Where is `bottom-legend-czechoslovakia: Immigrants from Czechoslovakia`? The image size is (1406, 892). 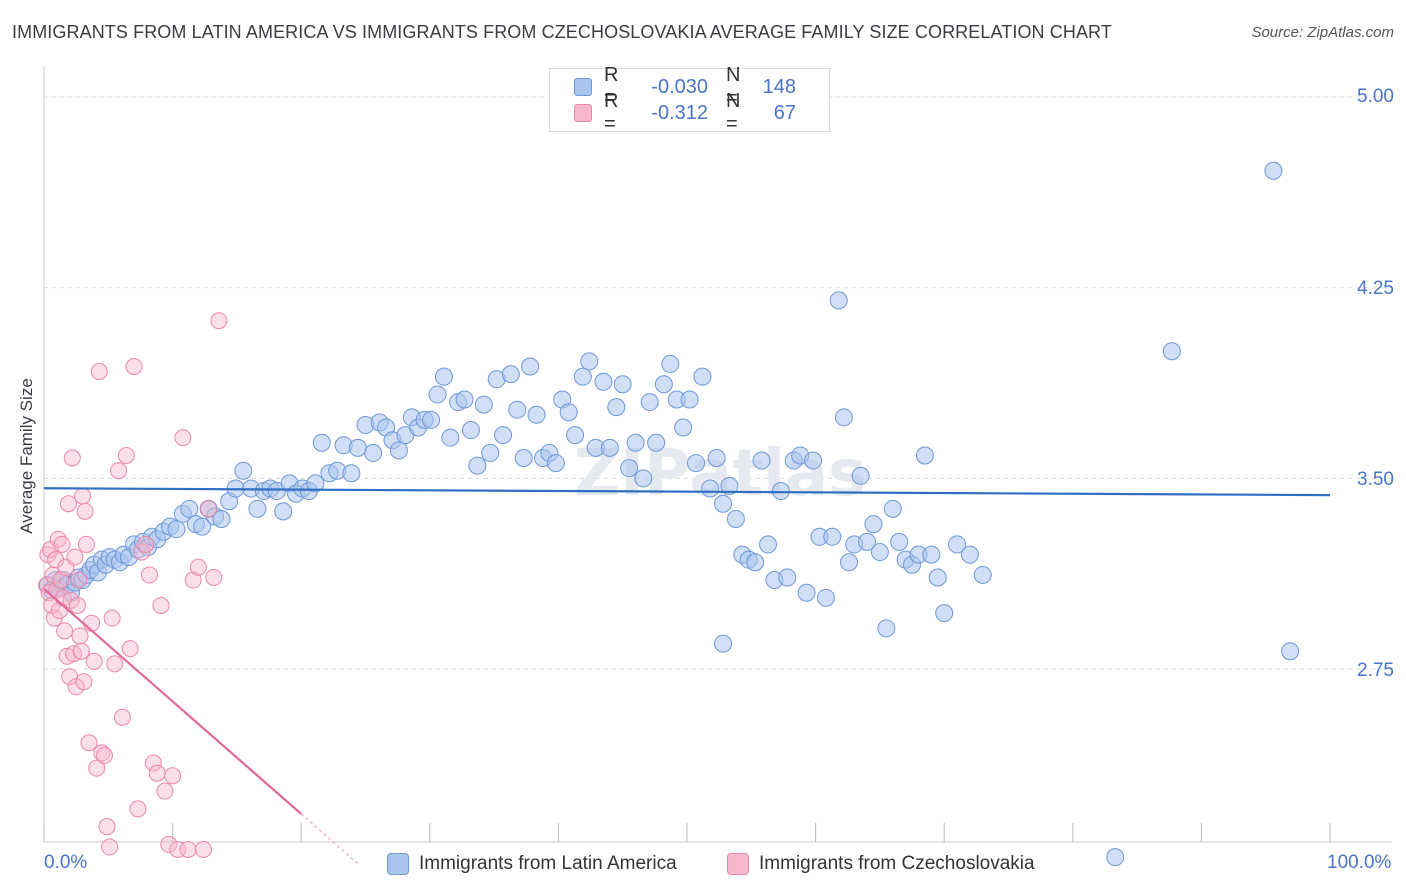 bottom-legend-czechoslovakia: Immigrants from Czechoslovakia is located at coordinates (881, 864).